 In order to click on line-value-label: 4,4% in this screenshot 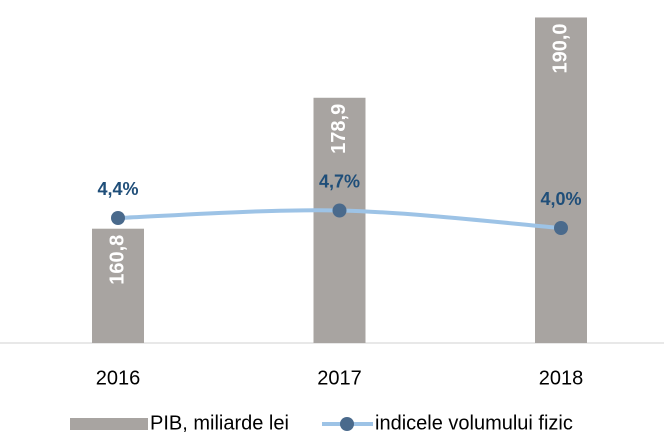, I will do `click(117, 189)`.